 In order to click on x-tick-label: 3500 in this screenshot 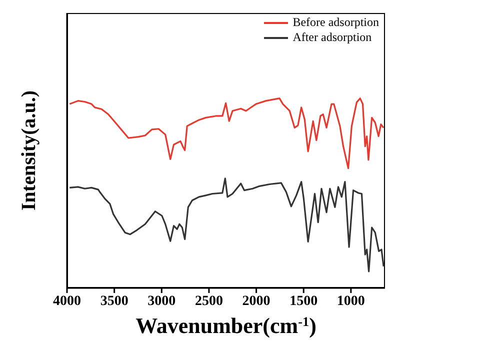, I will do `click(114, 301)`.